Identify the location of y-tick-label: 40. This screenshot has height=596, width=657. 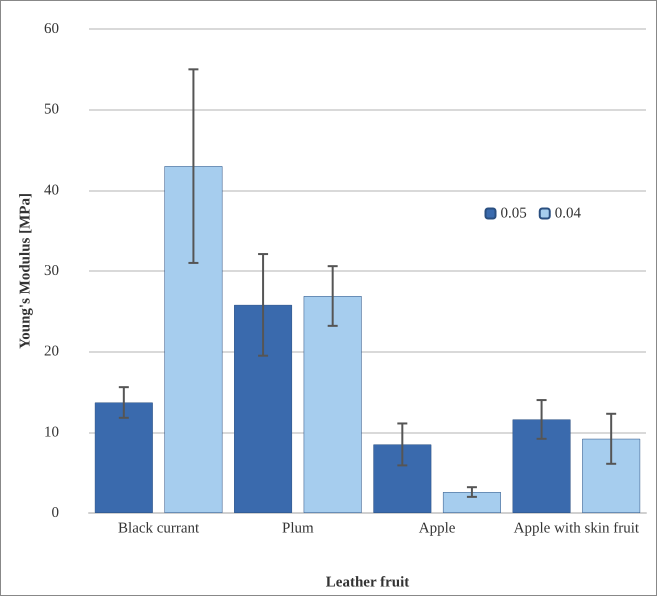
(51, 190).